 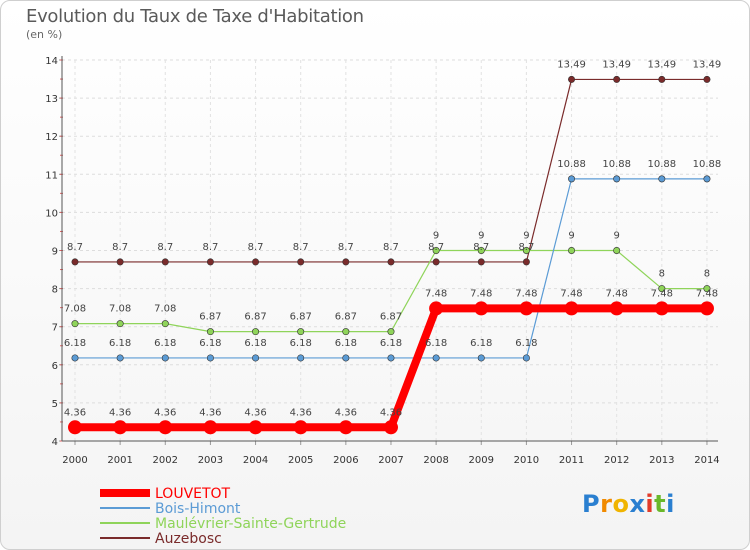 I want to click on legend-label: Bois-Himont, so click(x=198, y=509).